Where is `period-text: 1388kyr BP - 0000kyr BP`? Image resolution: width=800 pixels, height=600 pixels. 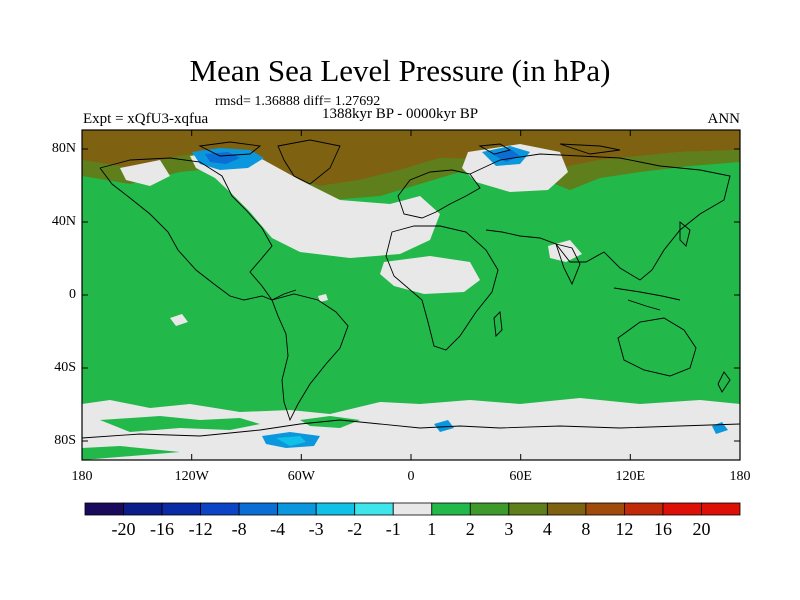
period-text: 1388kyr BP - 0000kyr BP is located at coordinates (400, 114).